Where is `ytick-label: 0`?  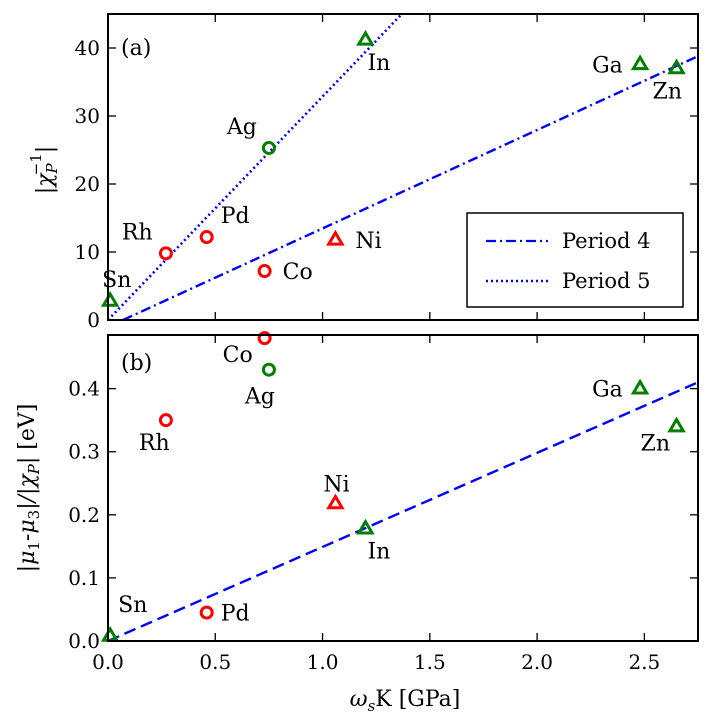
ytick-label: 0 is located at coordinates (93, 320).